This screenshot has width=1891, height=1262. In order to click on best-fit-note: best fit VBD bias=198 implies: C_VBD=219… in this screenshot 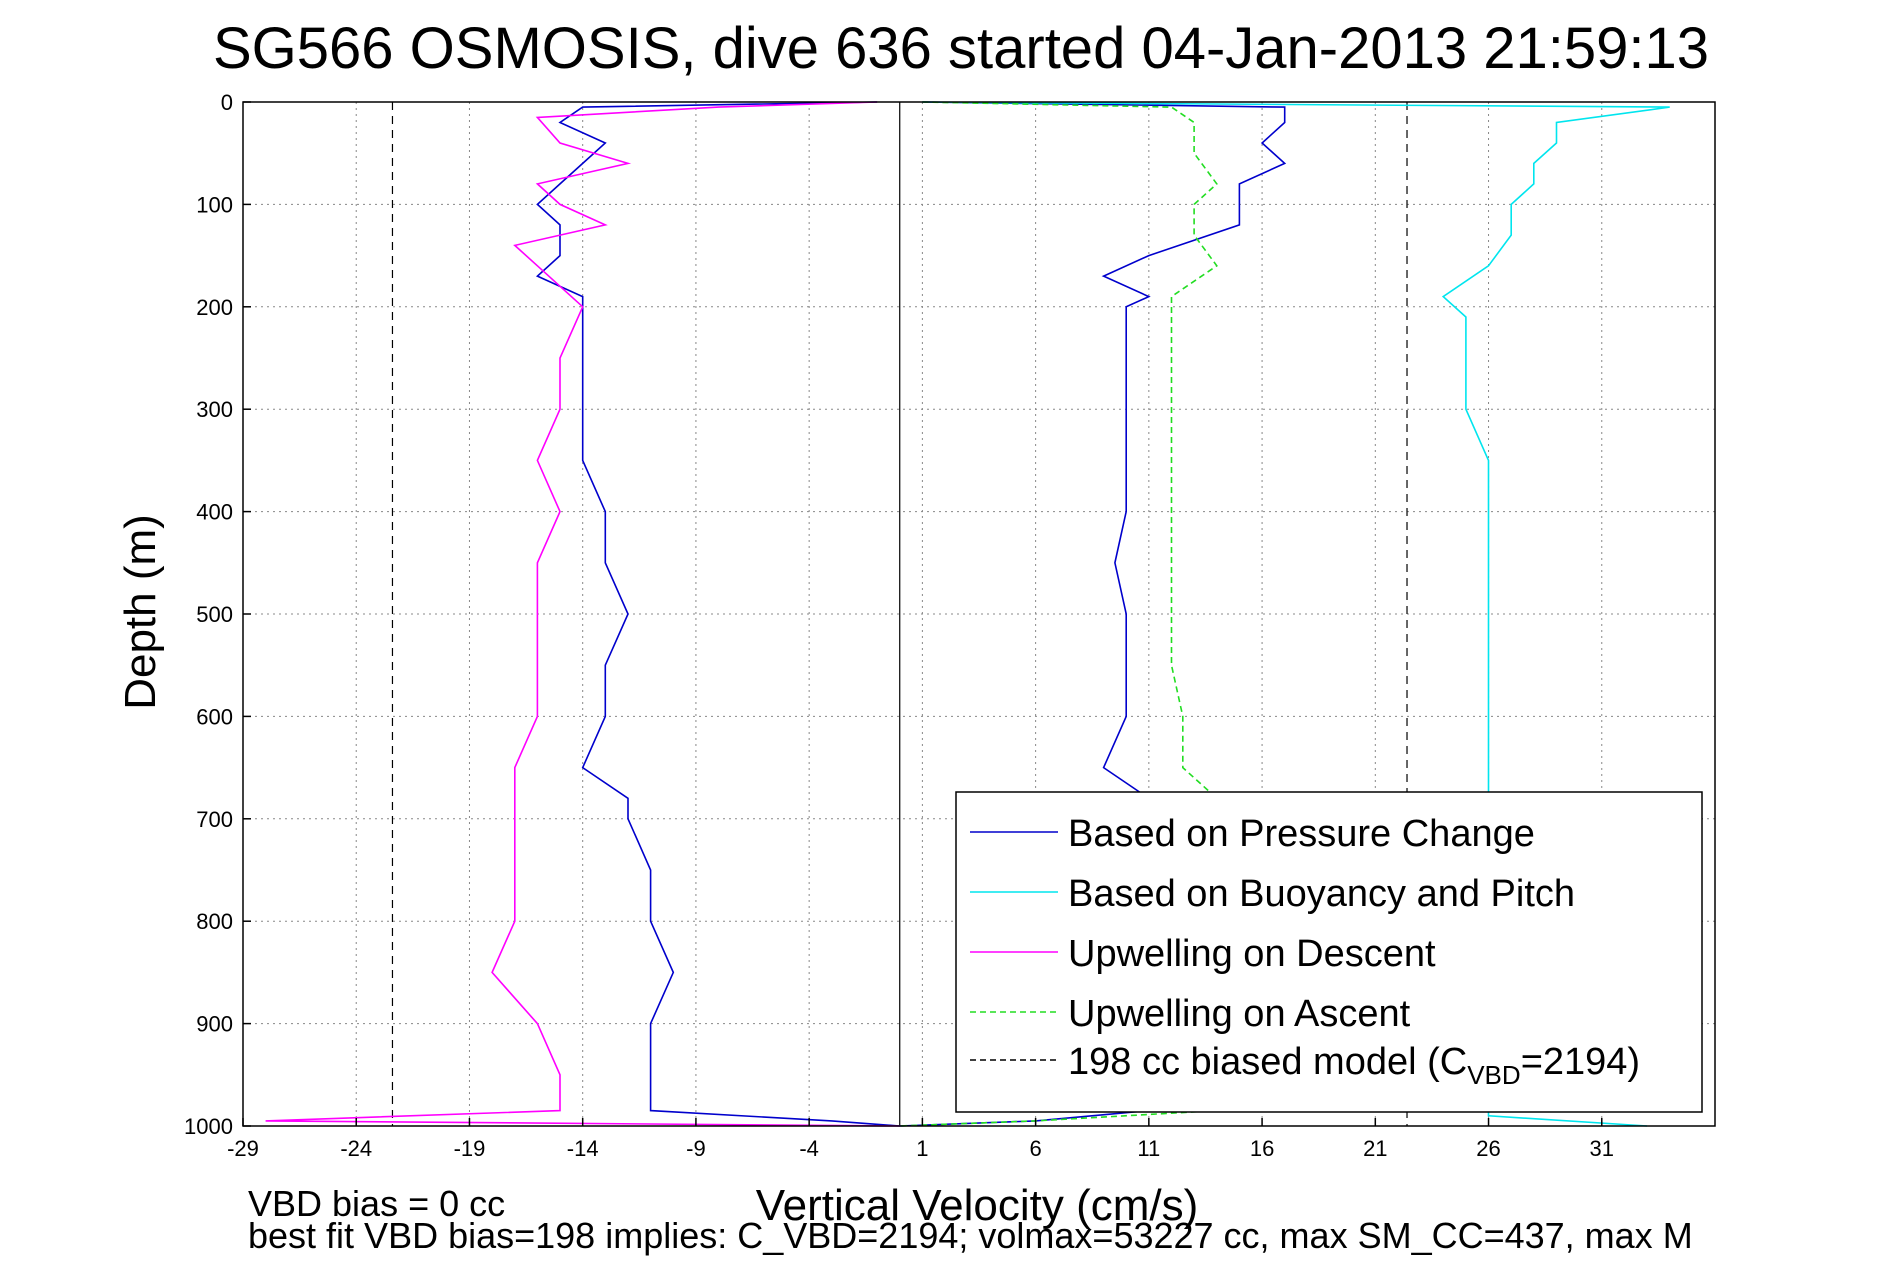, I will do `click(970, 1235)`.